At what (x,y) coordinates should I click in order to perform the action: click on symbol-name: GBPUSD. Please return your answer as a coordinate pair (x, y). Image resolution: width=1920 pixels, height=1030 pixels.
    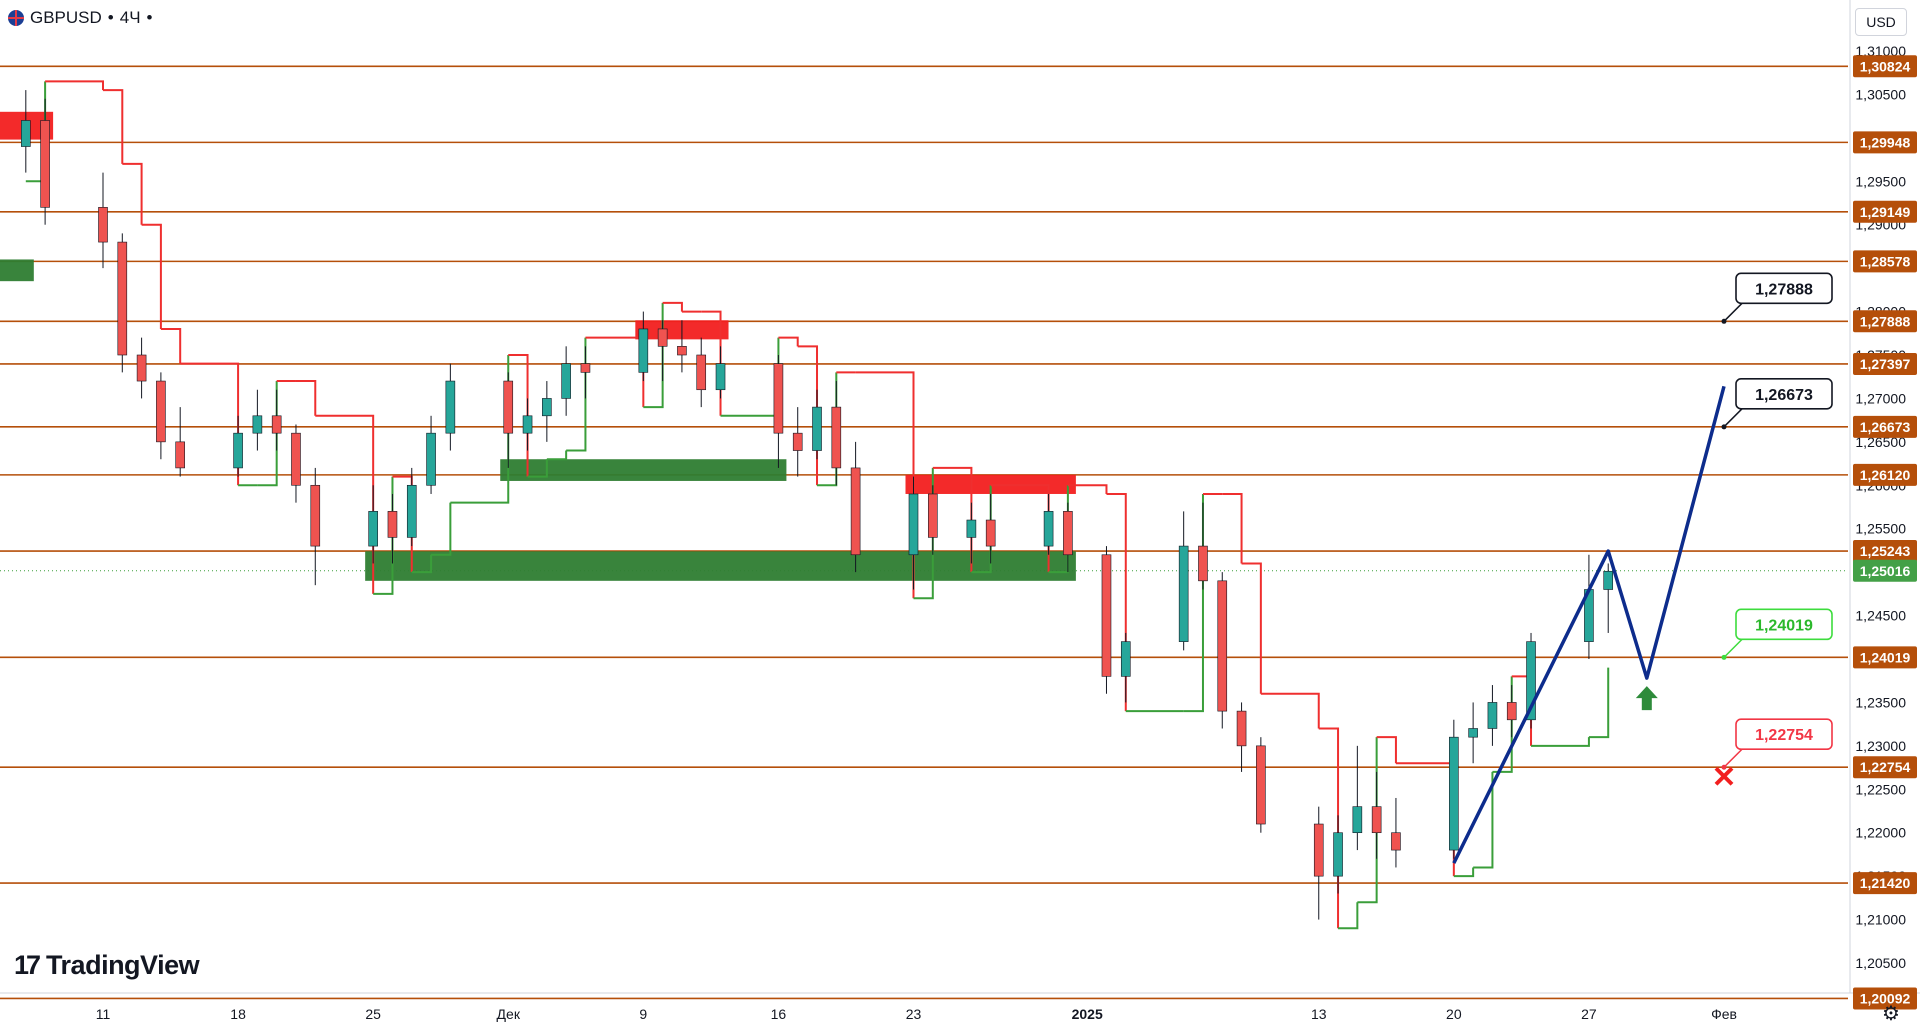
    Looking at the image, I should click on (66, 17).